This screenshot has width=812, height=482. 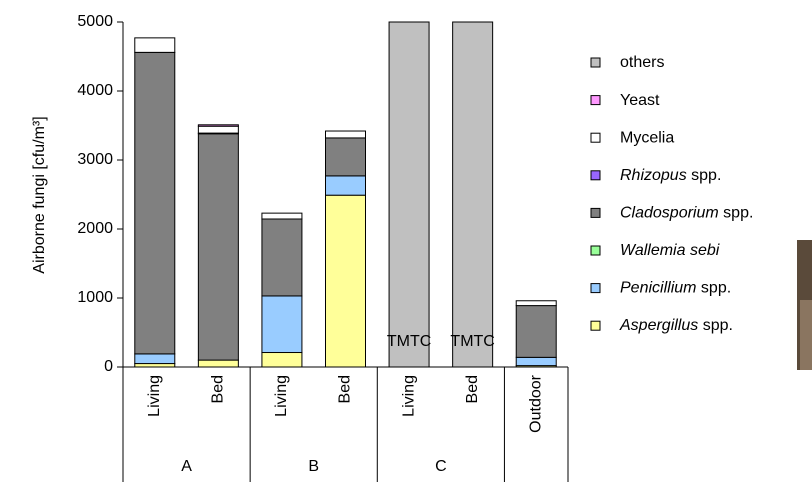 I want to click on legend-label: Penicillium spp., so click(x=675, y=288).